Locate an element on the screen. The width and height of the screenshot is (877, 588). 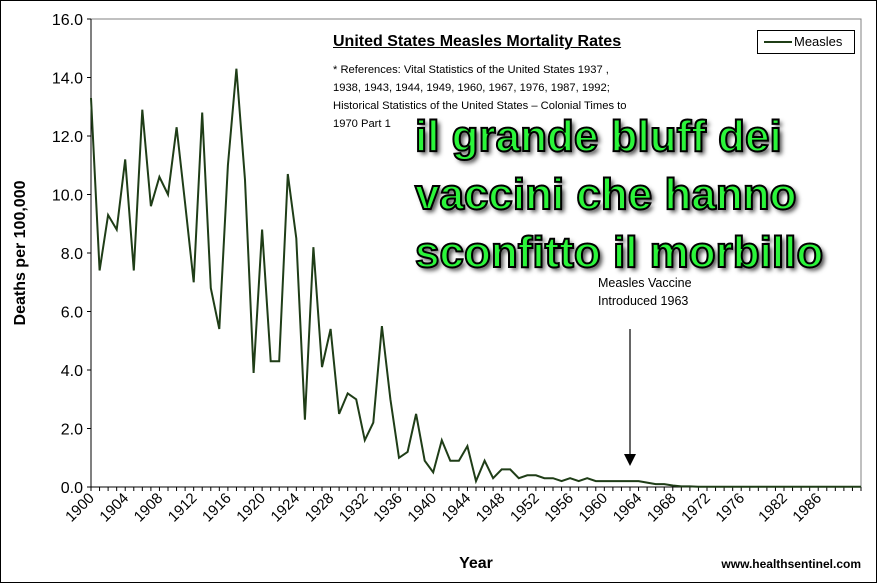
y-tick-label: 16.0 is located at coordinates (67, 20).